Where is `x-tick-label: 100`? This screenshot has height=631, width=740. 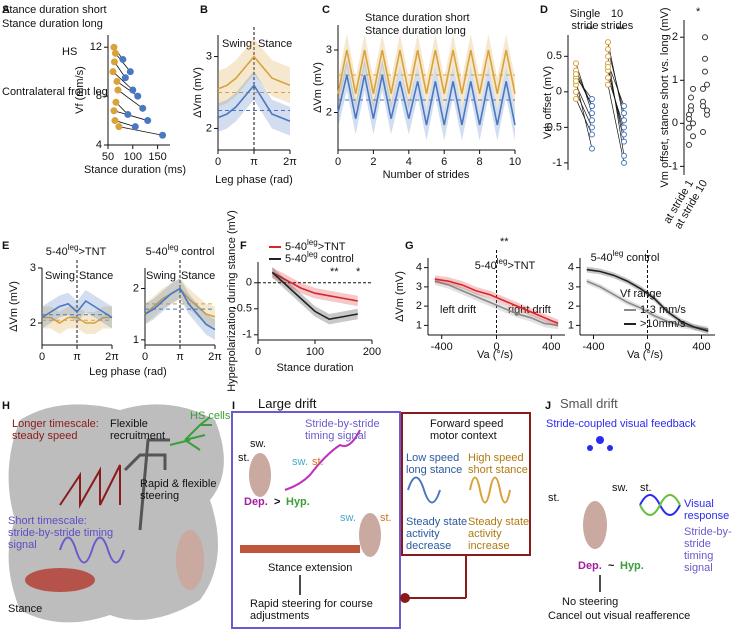 x-tick-label: 100 is located at coordinates (315, 352).